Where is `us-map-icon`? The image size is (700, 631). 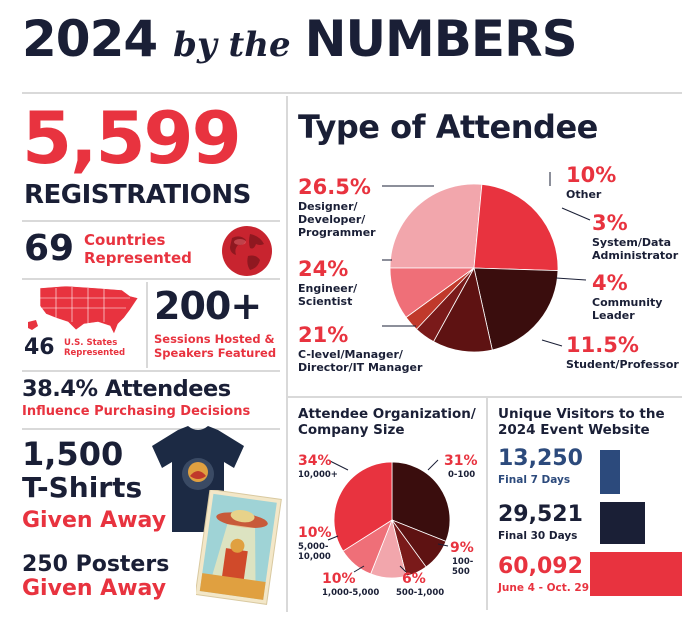 us-map-icon is located at coordinates (83, 310).